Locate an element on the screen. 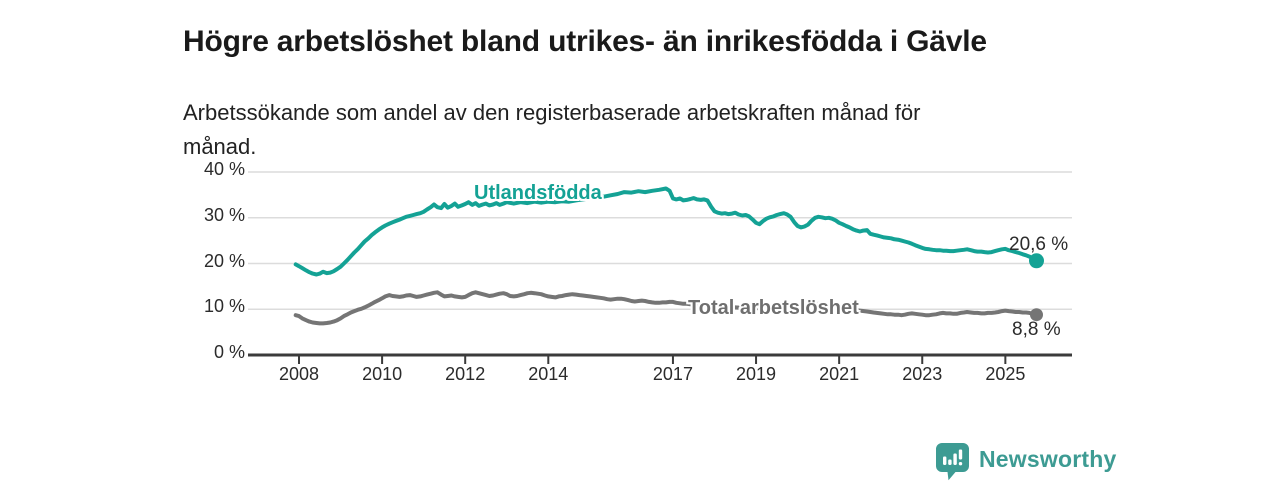 This screenshot has height=481, width=1280. y-axis-tick-label: 10 % is located at coordinates (224, 306).